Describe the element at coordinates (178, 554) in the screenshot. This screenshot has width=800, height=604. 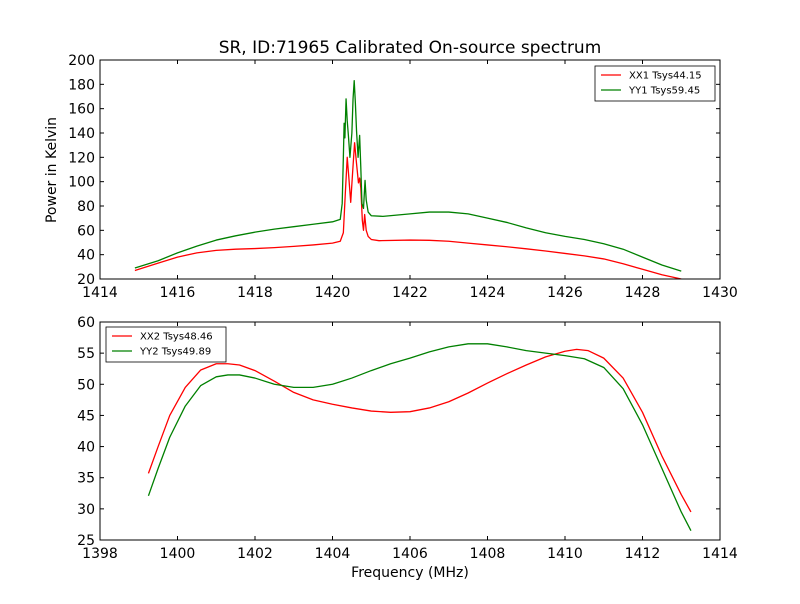
I see `x-tick-label: 1400` at that location.